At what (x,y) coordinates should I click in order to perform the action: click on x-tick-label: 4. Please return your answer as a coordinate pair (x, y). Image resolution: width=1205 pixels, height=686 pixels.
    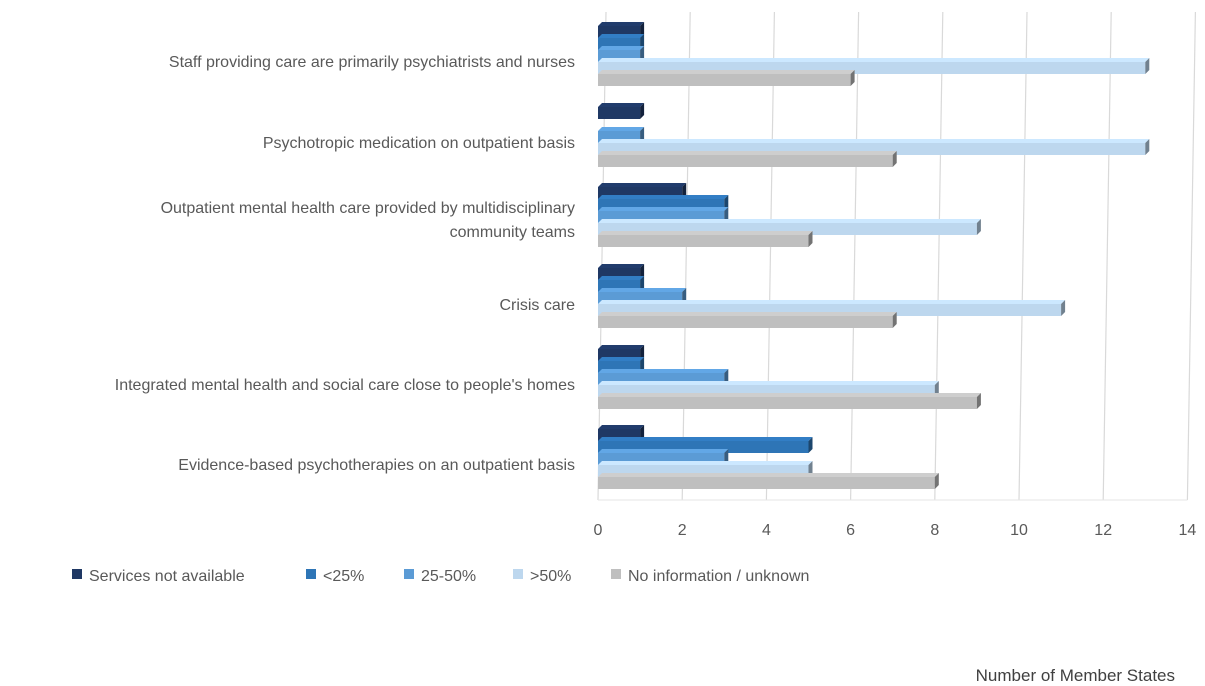
    Looking at the image, I should click on (766, 530).